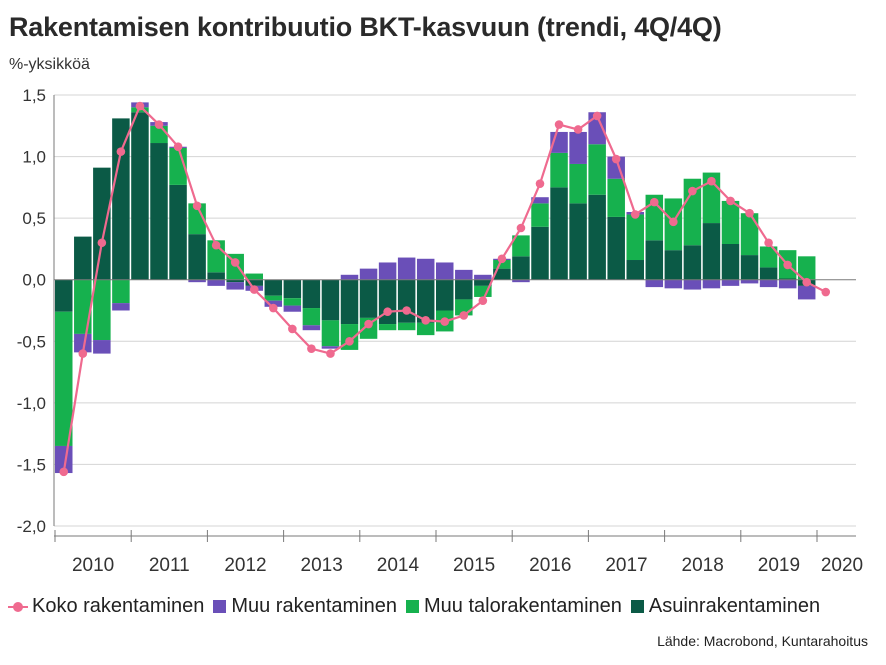 The image size is (886, 665). I want to click on x-tick-label: 2012, so click(245, 565).